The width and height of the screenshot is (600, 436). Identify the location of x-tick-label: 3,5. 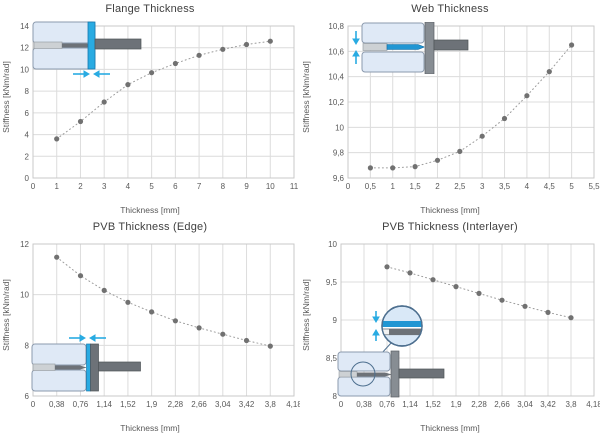
(505, 186).